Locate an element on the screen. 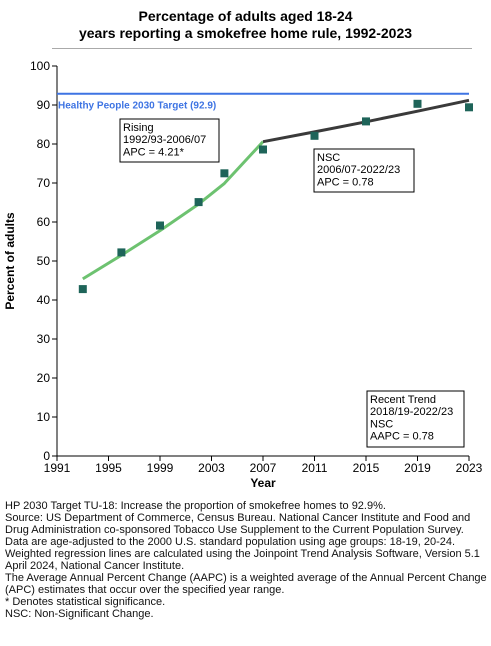 The image size is (491, 646). data-point-2015 is located at coordinates (366, 121).